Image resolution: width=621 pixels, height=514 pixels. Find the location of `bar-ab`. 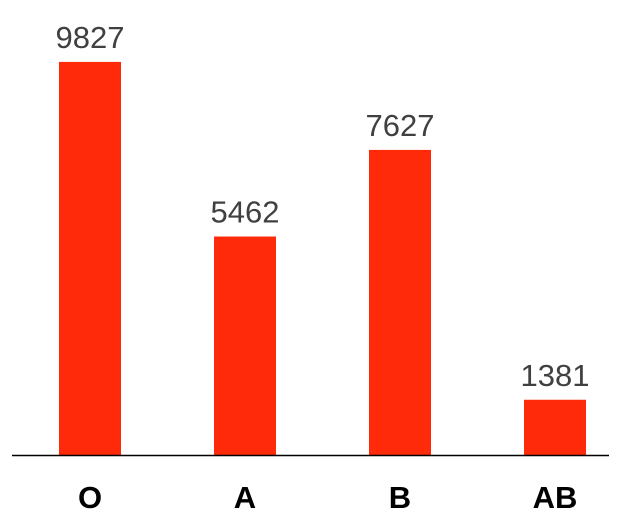

bar-ab is located at coordinates (555, 427).